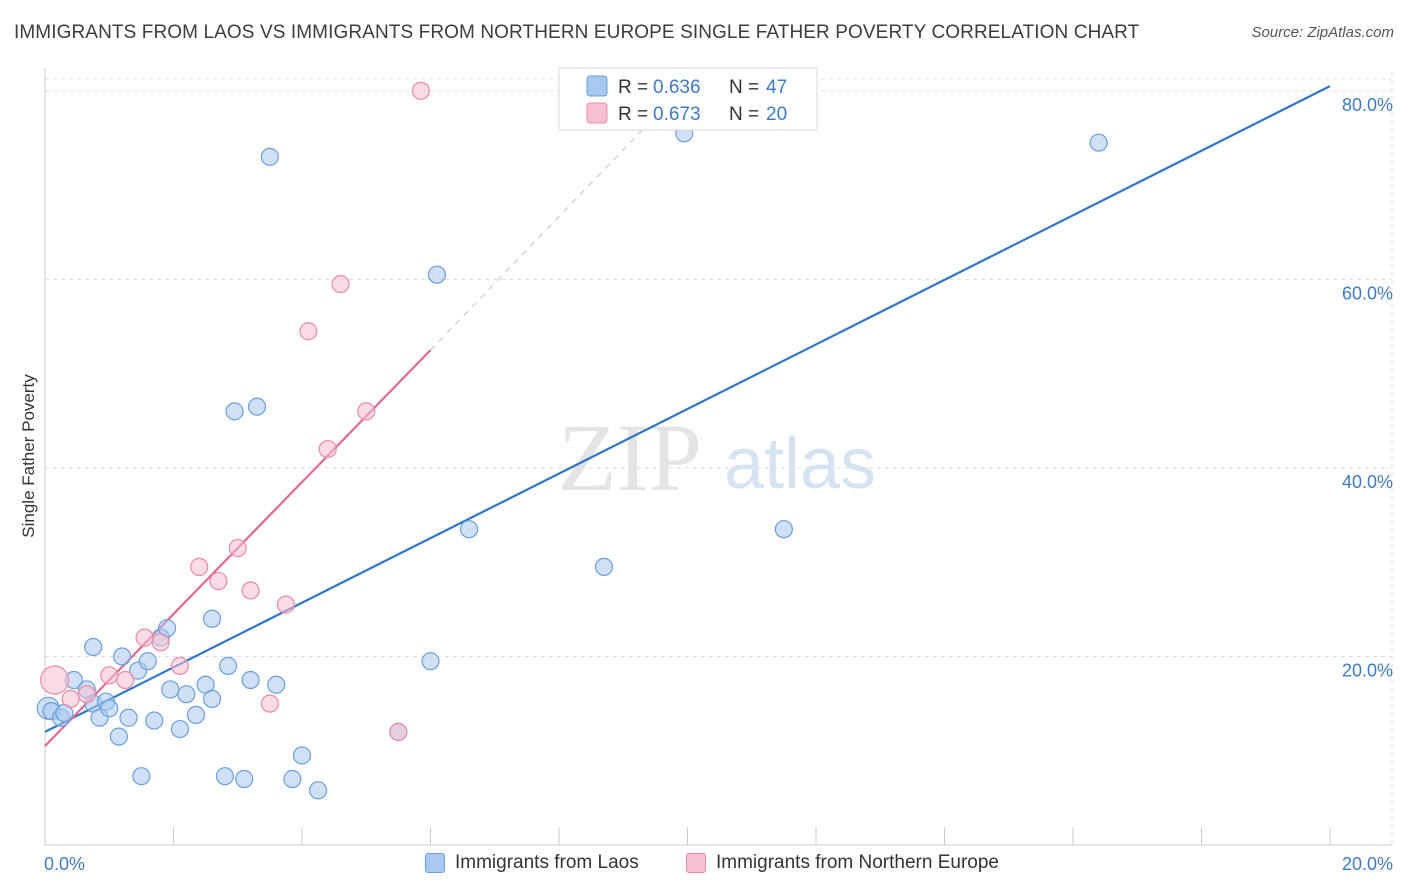  I want to click on legend-swatch-northern-europe, so click(597, 113).